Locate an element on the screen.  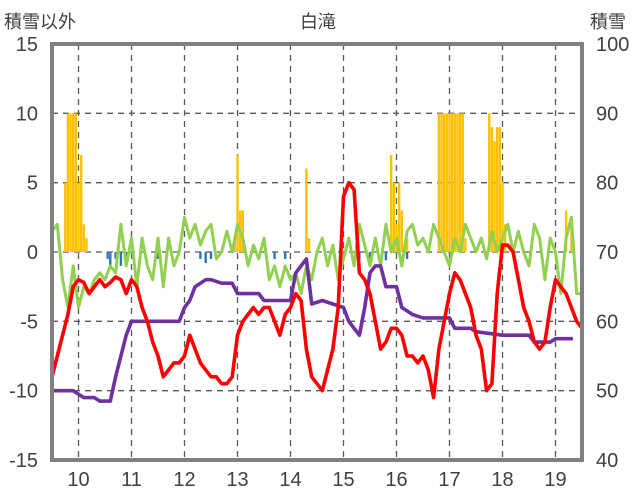
left-tick-label: -15 is located at coordinates (23, 461).